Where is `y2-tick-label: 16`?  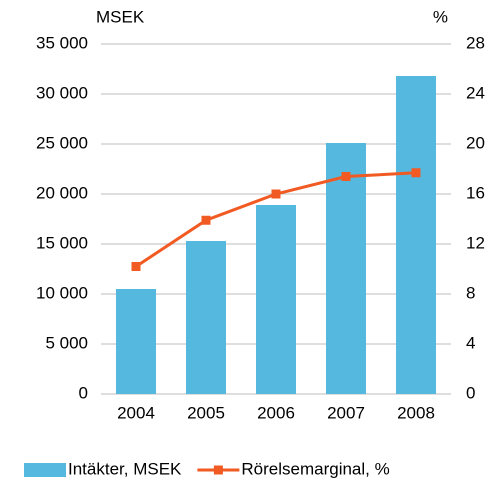 y2-tick-label: 16 is located at coordinates (475, 192).